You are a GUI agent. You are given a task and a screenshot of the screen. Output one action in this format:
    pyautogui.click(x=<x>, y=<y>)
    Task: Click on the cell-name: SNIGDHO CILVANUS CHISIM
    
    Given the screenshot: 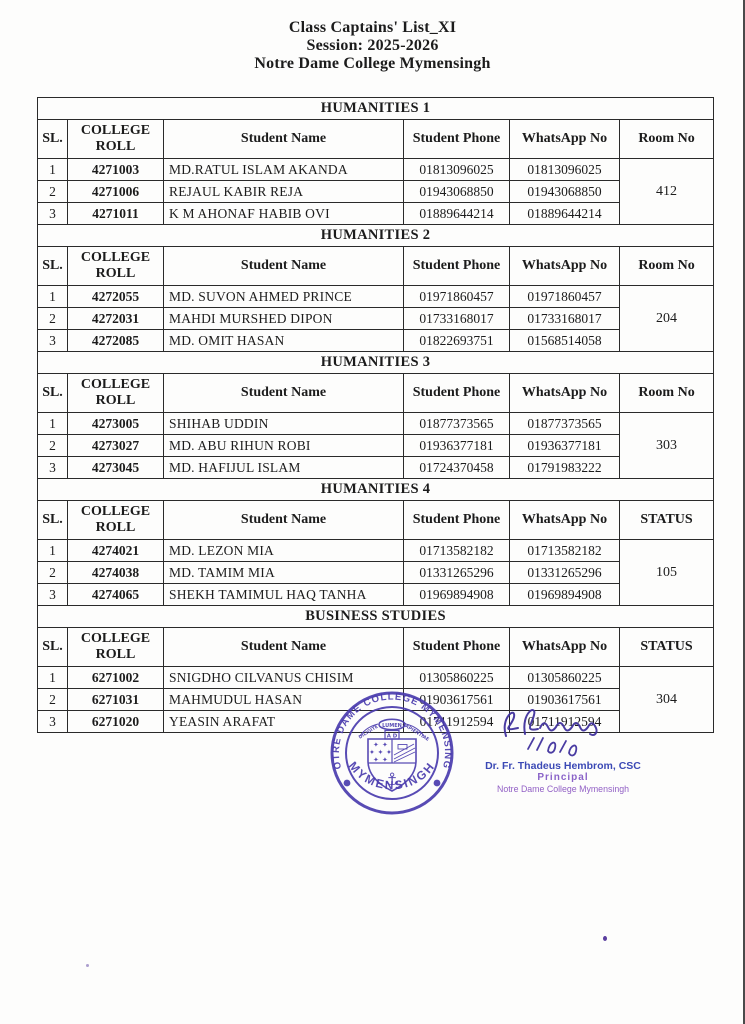 What is the action you would take?
    pyautogui.click(x=283, y=677)
    